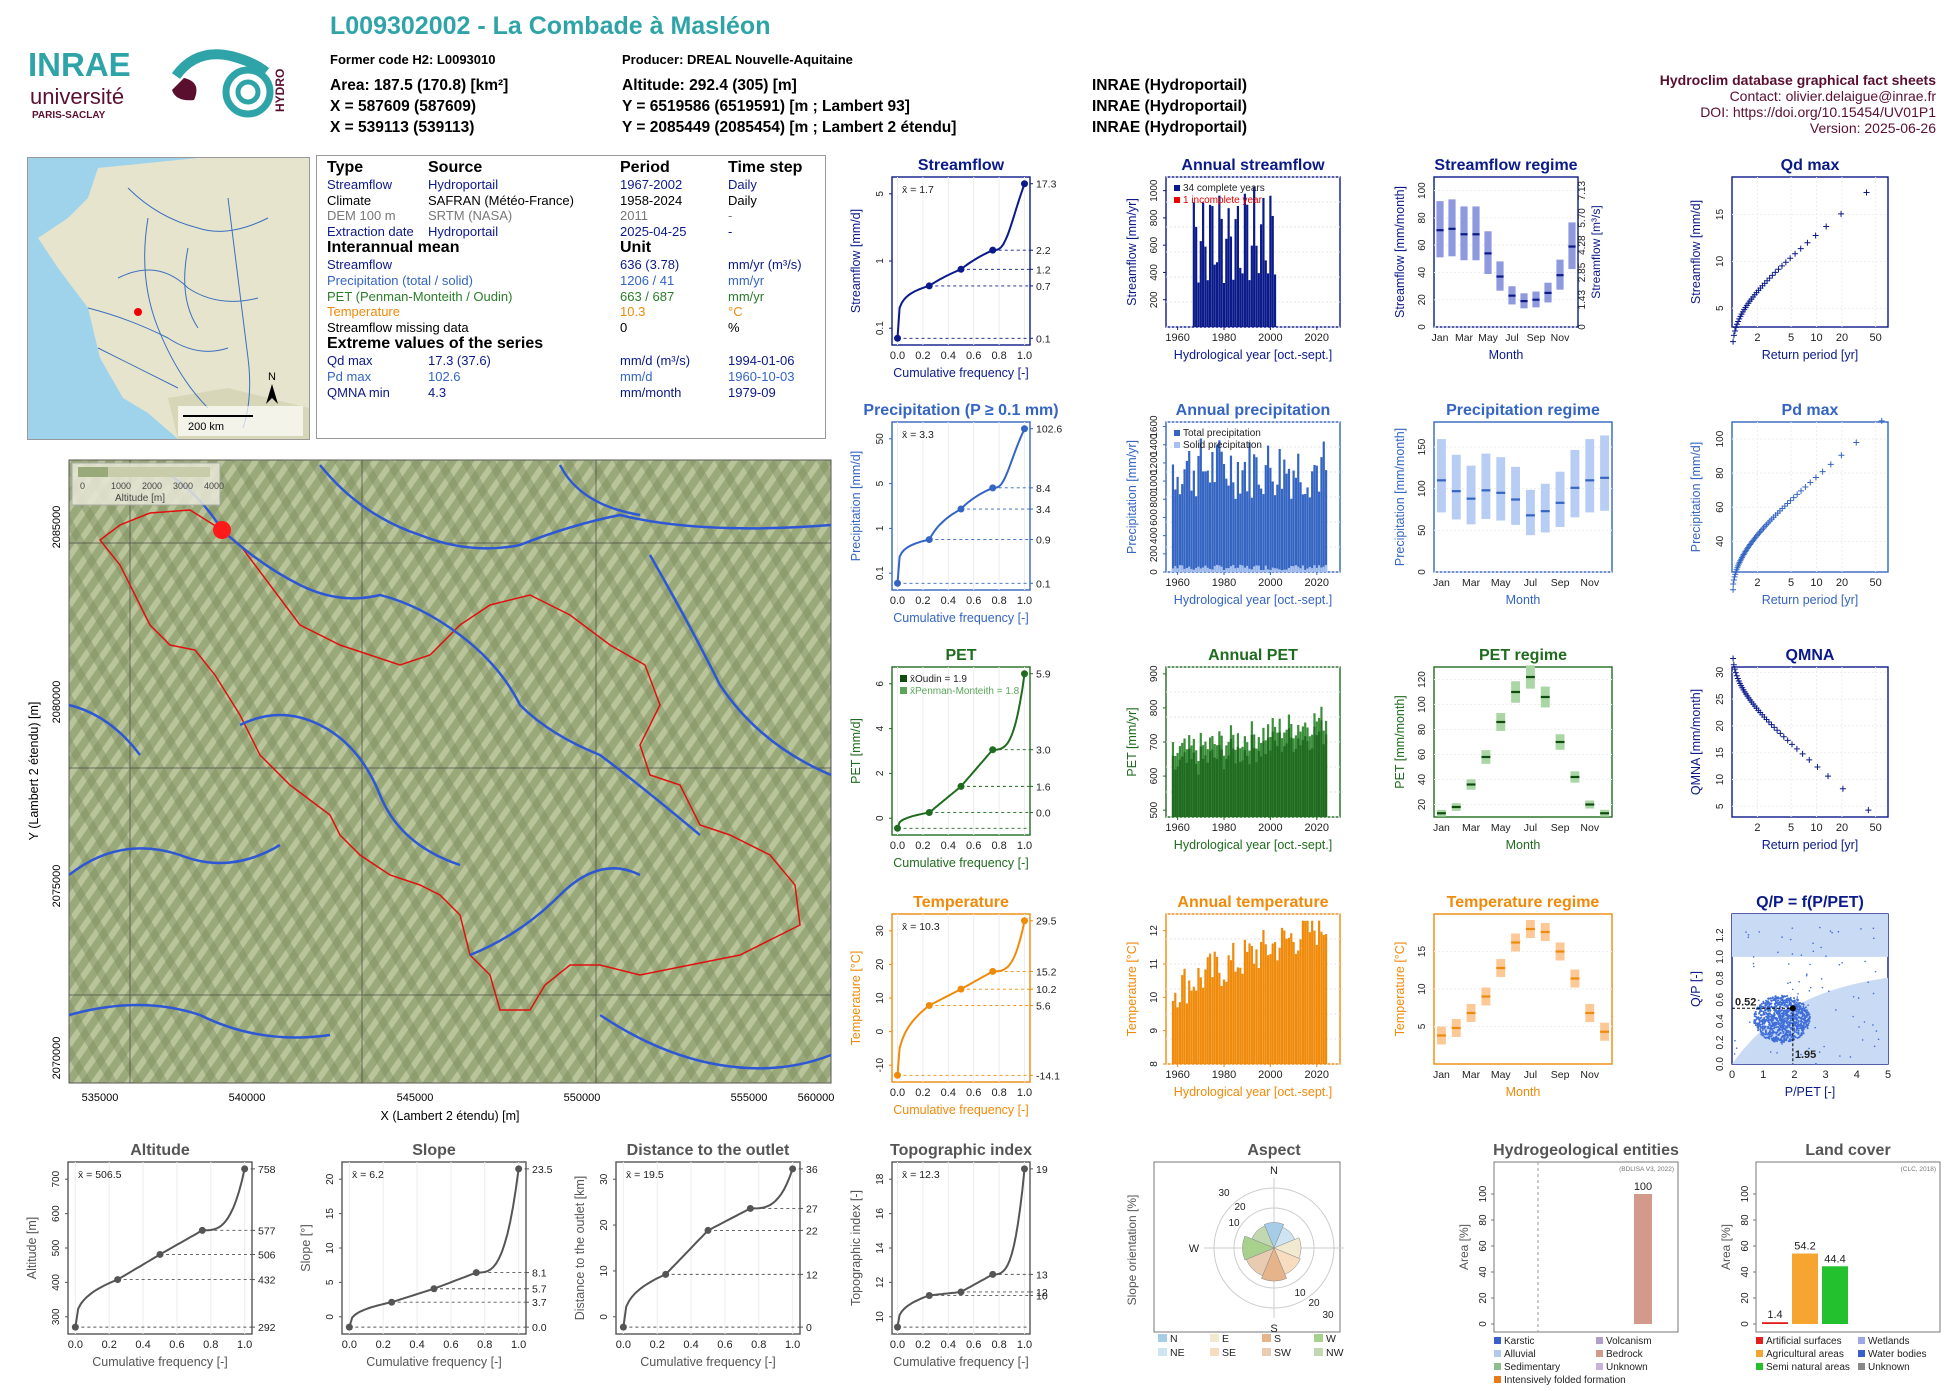 The height and width of the screenshot is (1391, 1960). What do you see at coordinates (1816, 583) in the screenshot?
I see `x-tick-label: 10` at bounding box center [1816, 583].